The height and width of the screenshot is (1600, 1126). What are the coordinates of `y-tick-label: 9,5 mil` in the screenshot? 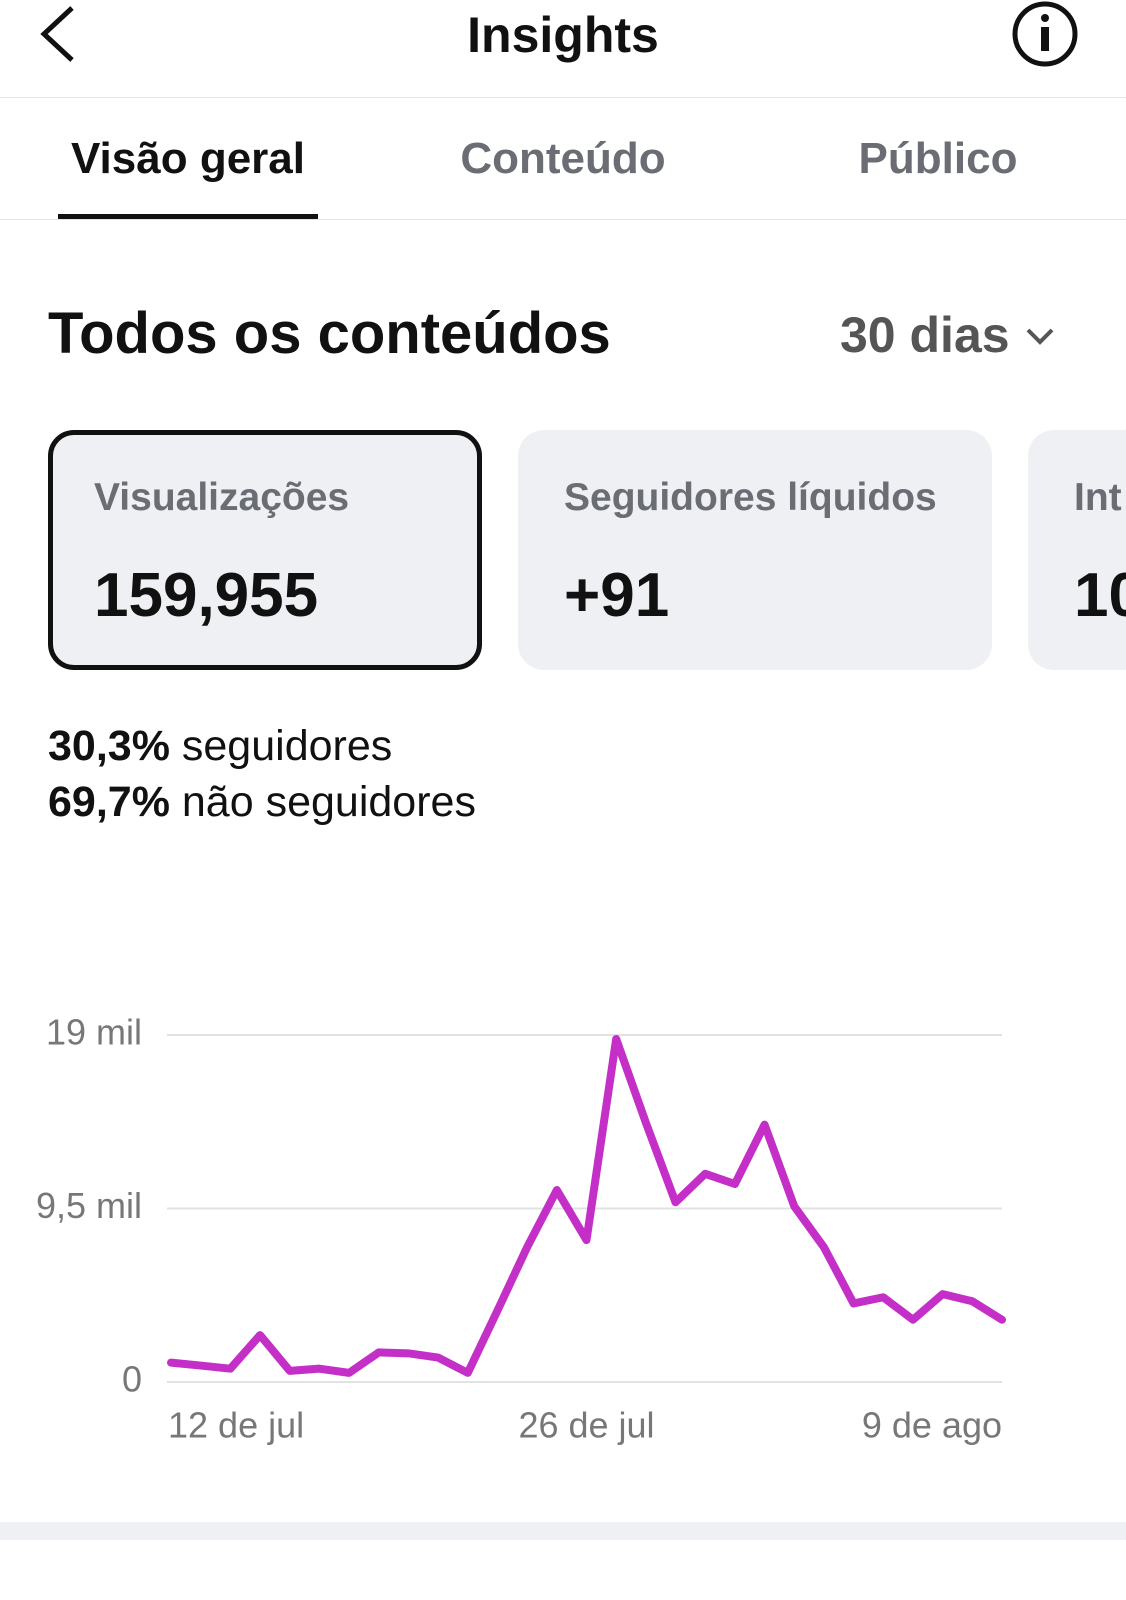 It's located at (89, 1205).